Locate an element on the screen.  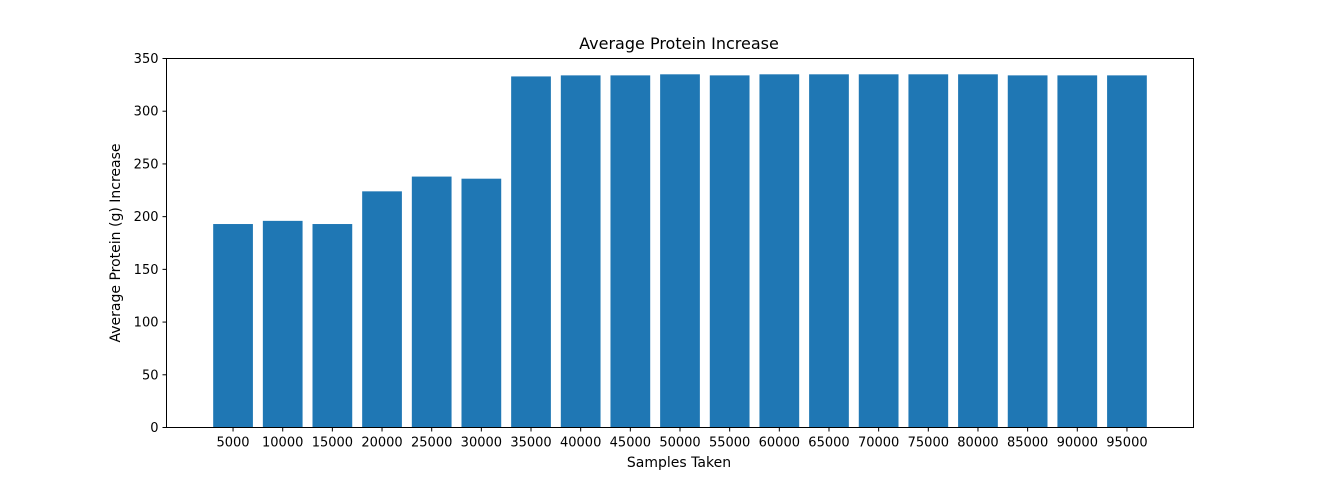
x-tick-label: 40000 is located at coordinates (580, 443).